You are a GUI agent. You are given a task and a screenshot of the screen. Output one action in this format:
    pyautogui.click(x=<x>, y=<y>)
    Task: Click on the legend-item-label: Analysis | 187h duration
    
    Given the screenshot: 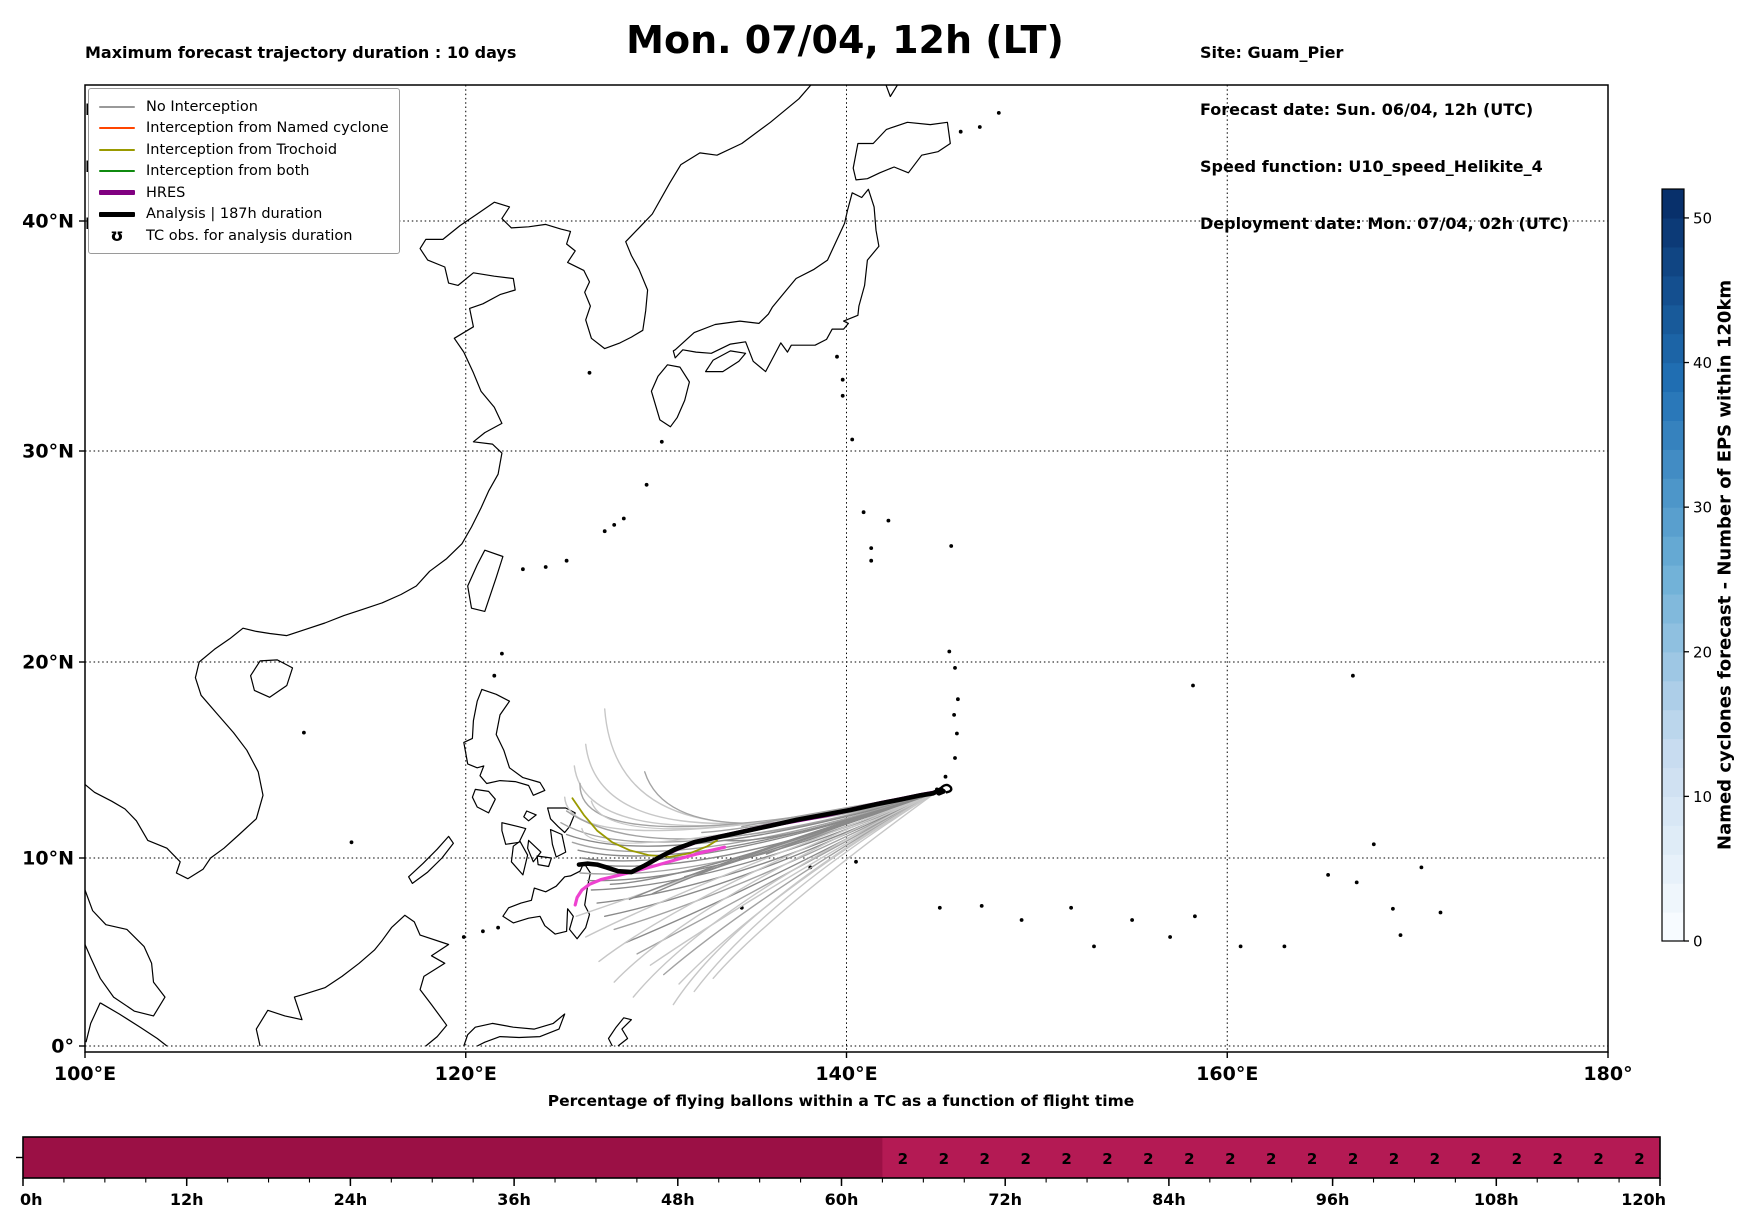 What is the action you would take?
    pyautogui.click(x=234, y=214)
    